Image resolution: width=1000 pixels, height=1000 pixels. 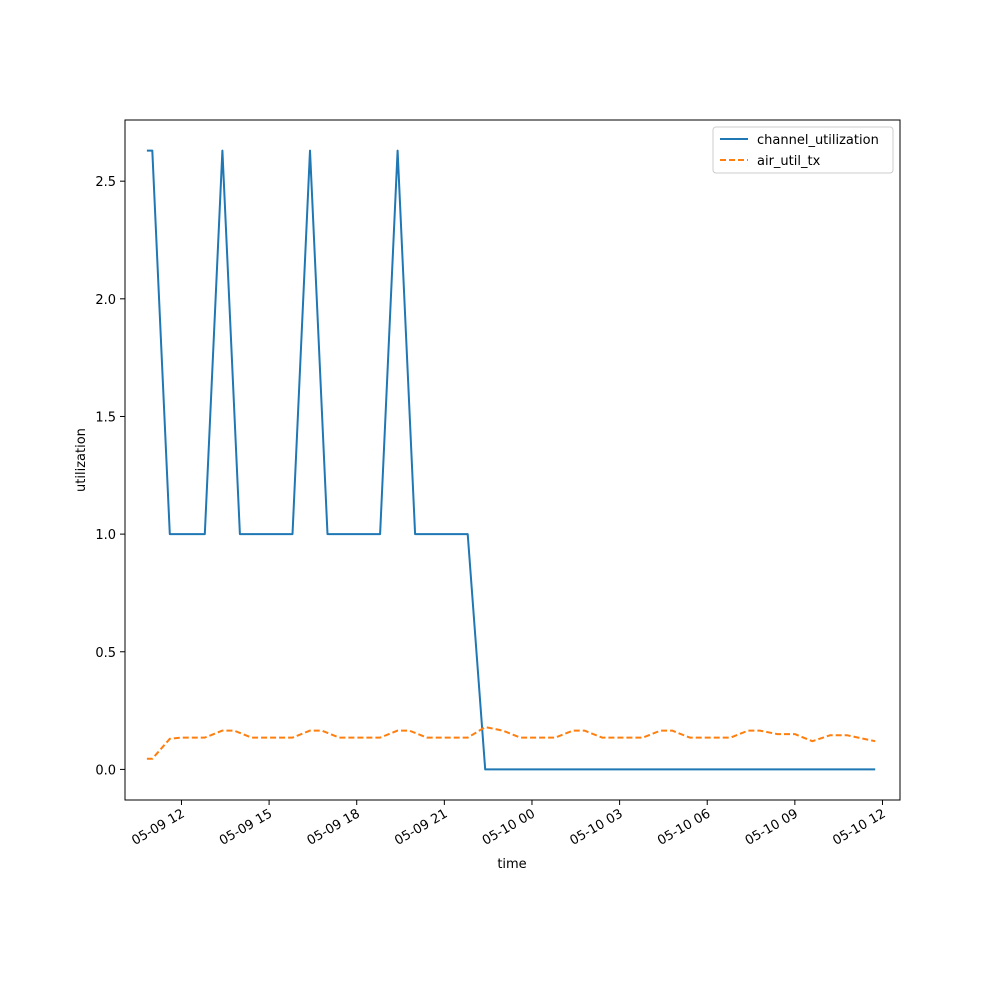 I want to click on y-tick-label: 2.5, so click(x=105, y=182).